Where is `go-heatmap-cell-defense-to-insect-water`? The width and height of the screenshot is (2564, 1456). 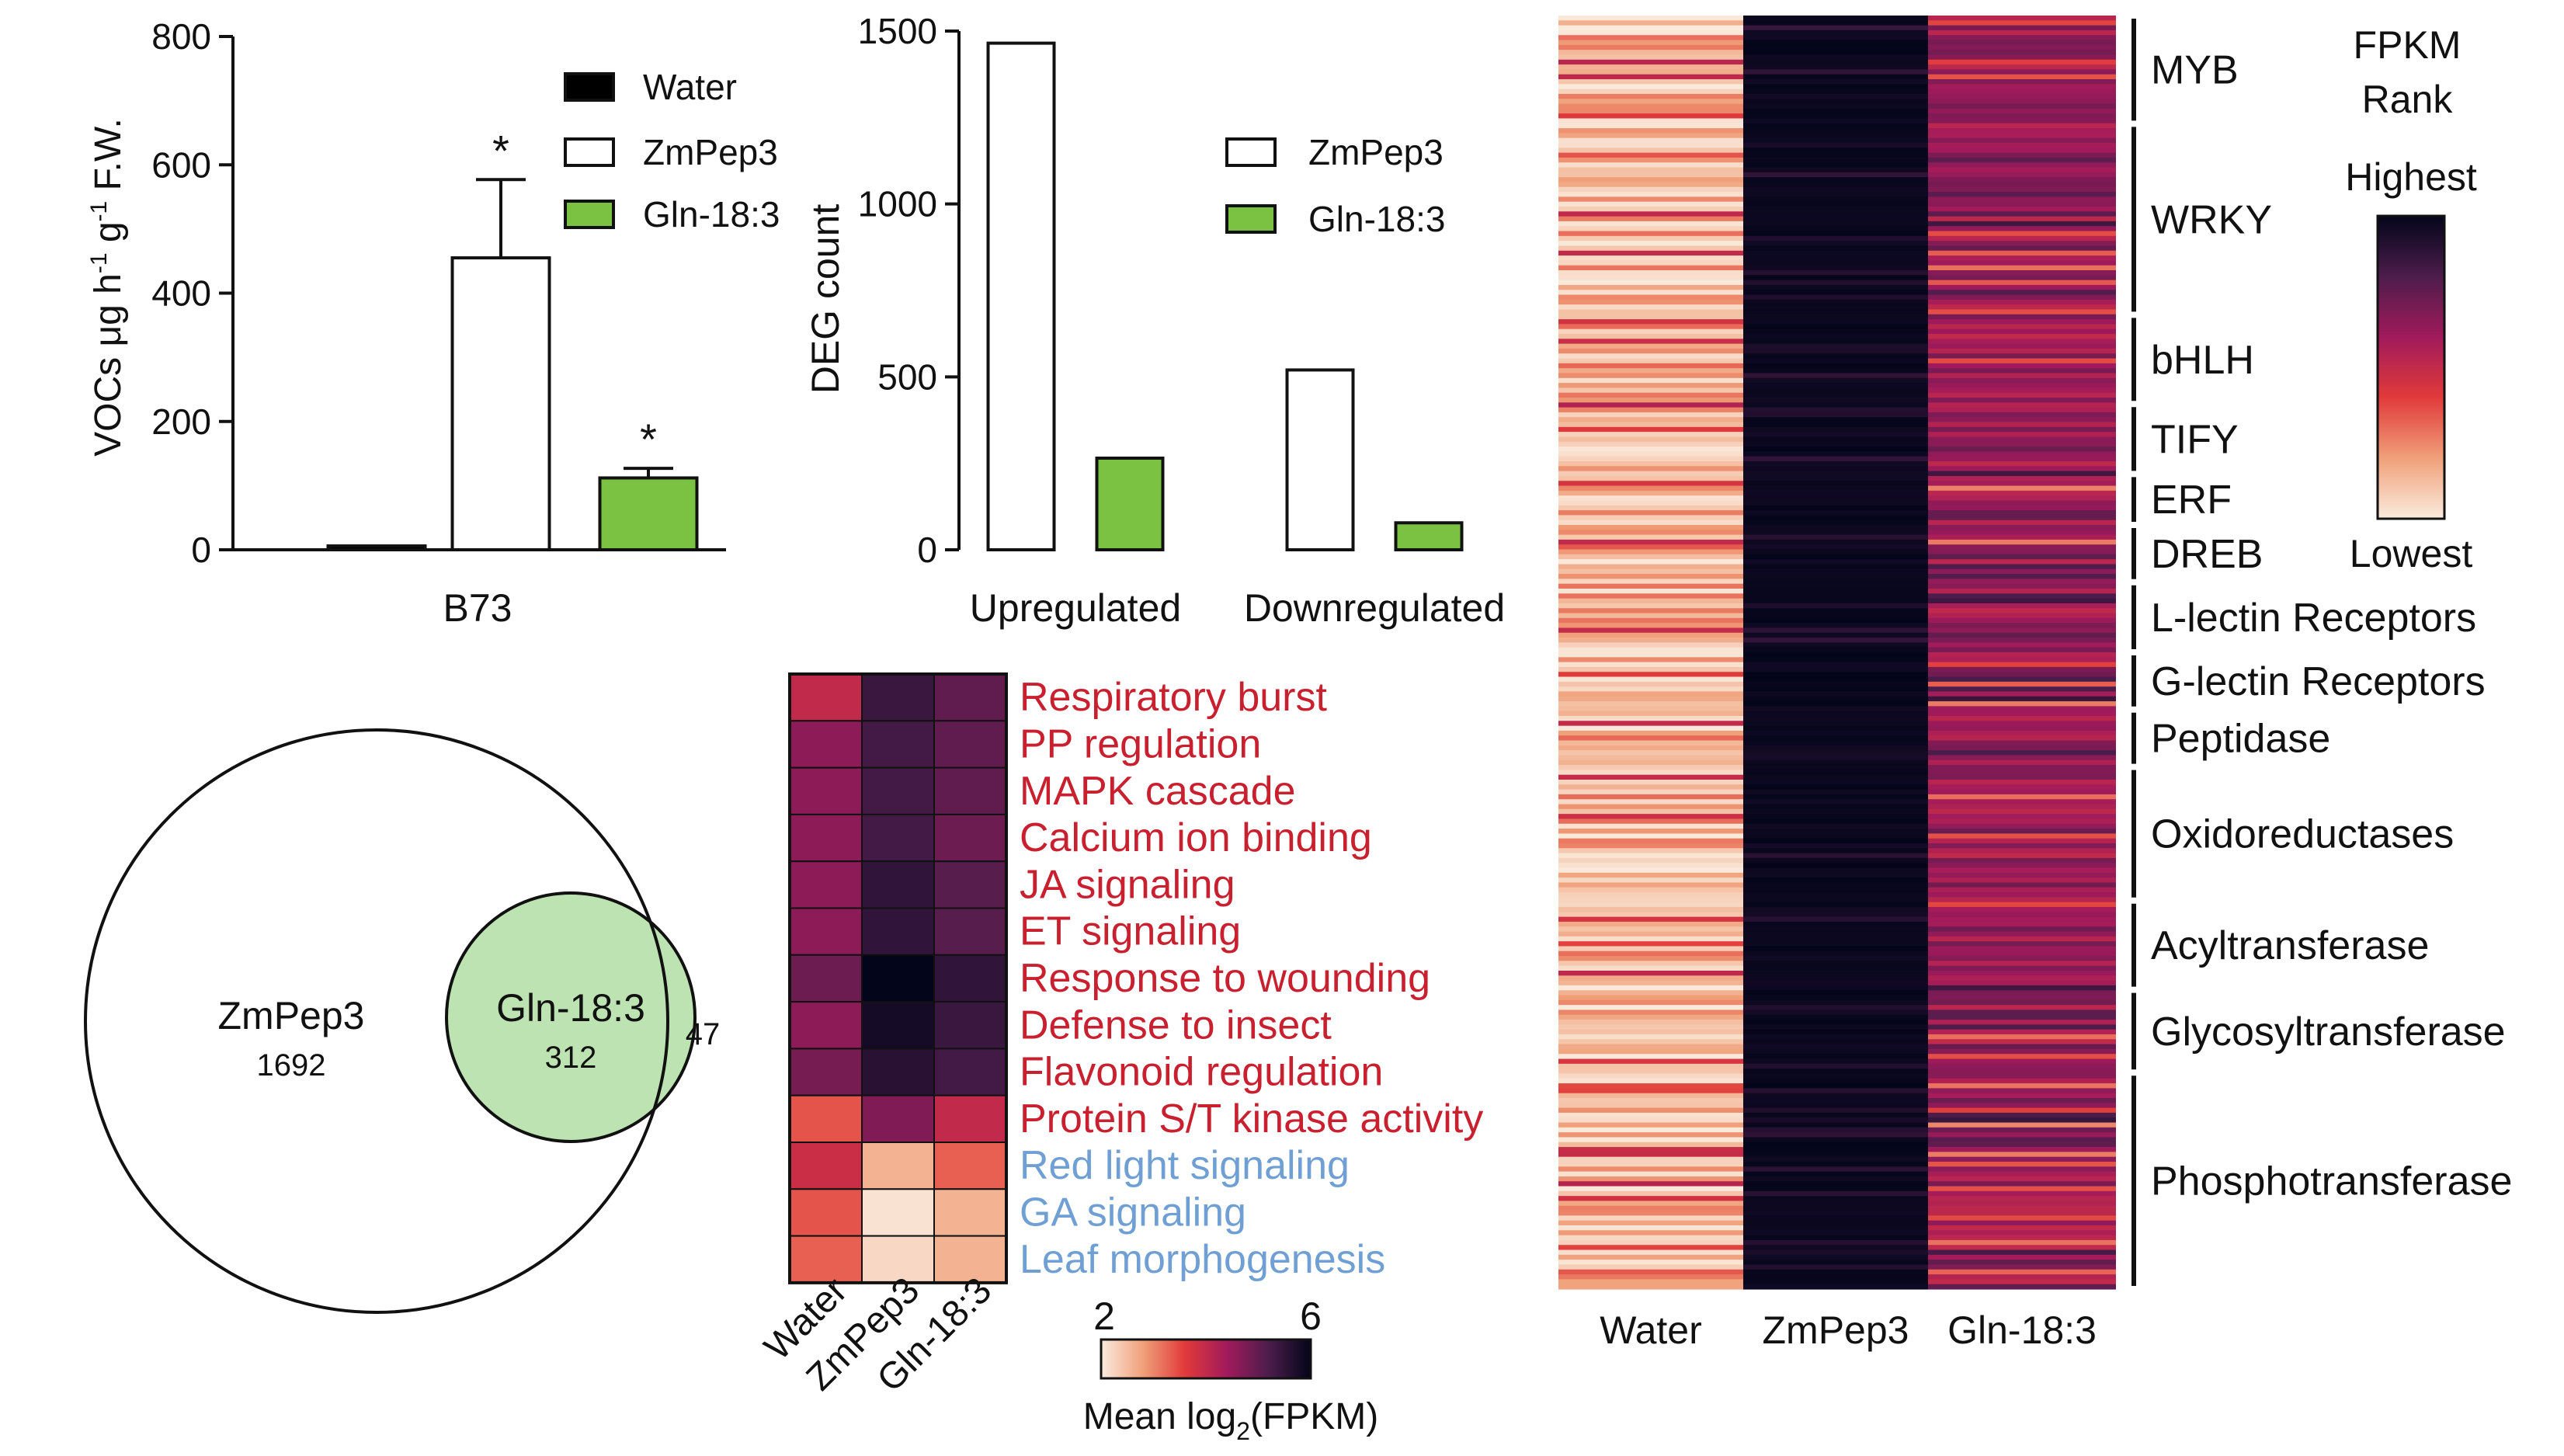 go-heatmap-cell-defense-to-insect-water is located at coordinates (826, 1025).